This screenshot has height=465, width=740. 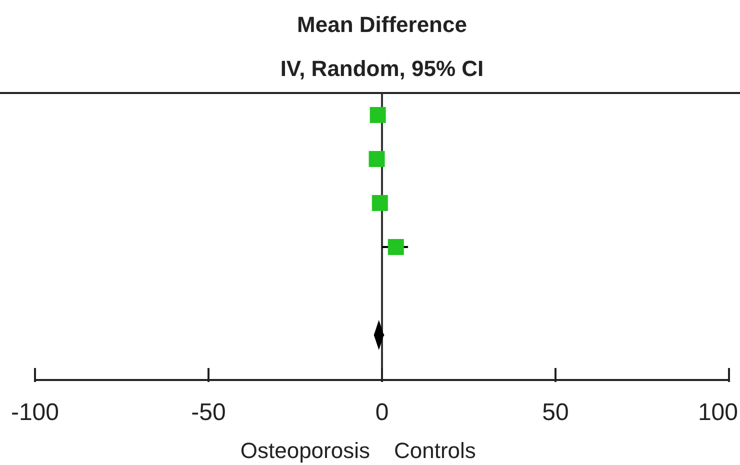 What do you see at coordinates (718, 412) in the screenshot?
I see `x-tick-label: 100` at bounding box center [718, 412].